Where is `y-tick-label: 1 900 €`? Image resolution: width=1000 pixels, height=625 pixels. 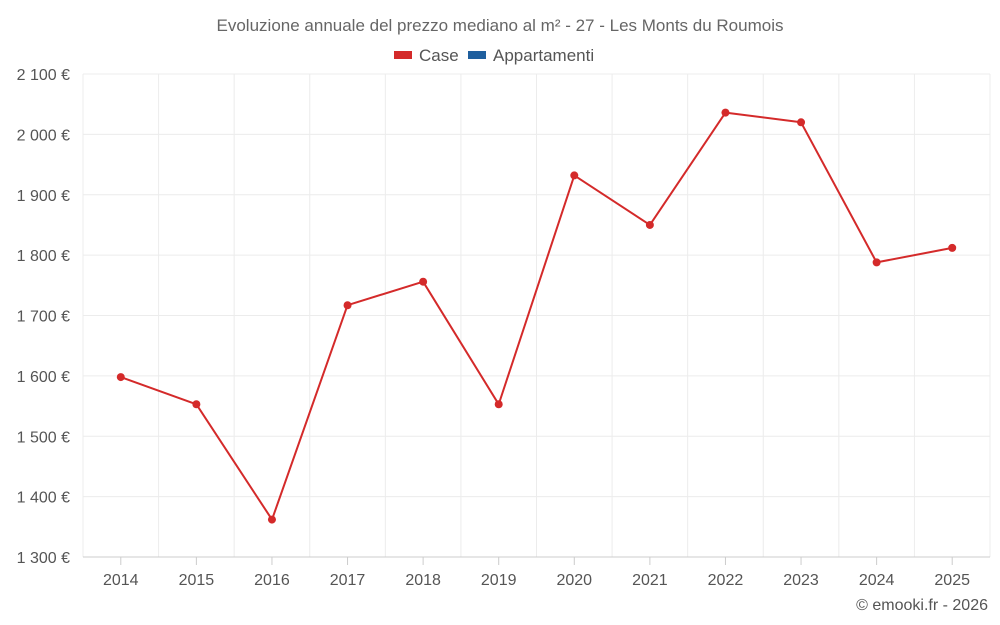
y-tick-label: 1 900 € is located at coordinates (43, 196).